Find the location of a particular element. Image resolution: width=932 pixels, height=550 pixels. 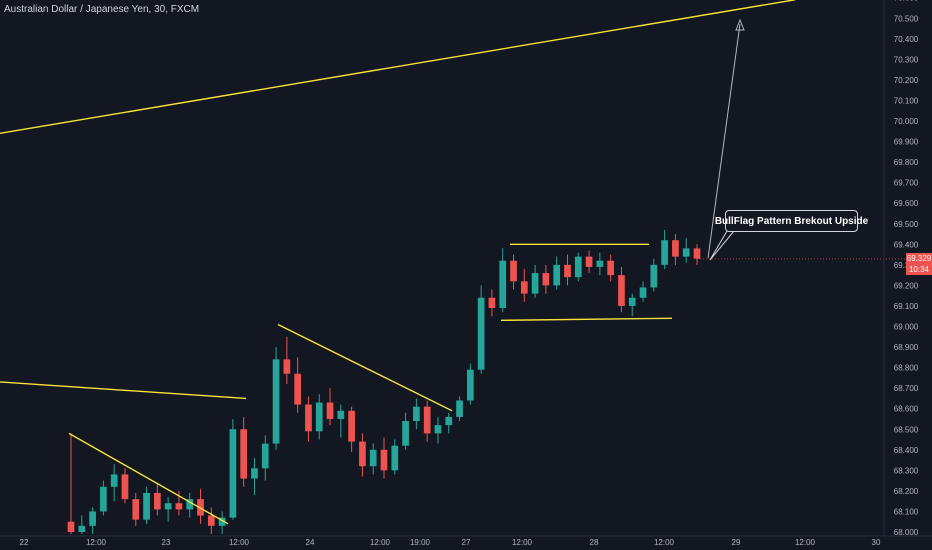

y-tick-label: 70.500 is located at coordinates (906, 18).